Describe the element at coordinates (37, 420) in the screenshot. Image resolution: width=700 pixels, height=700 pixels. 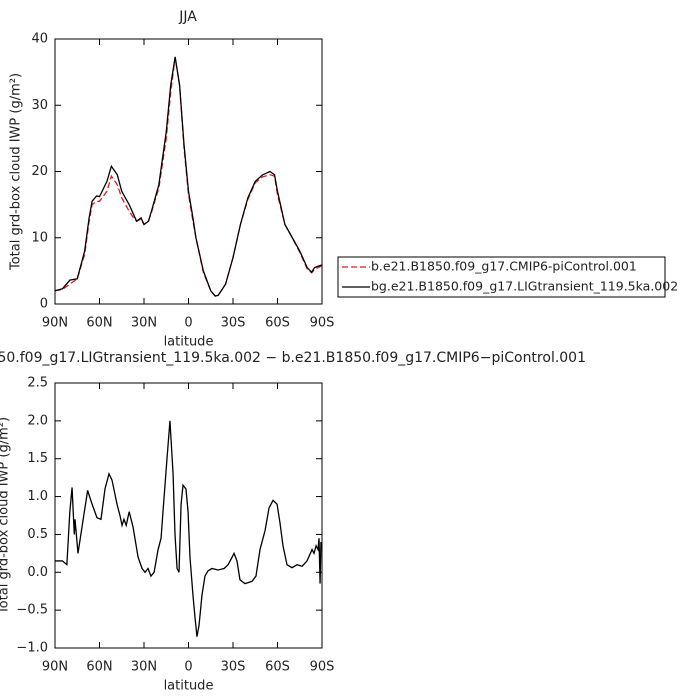
I see `y-tick-label: 2.0` at that location.